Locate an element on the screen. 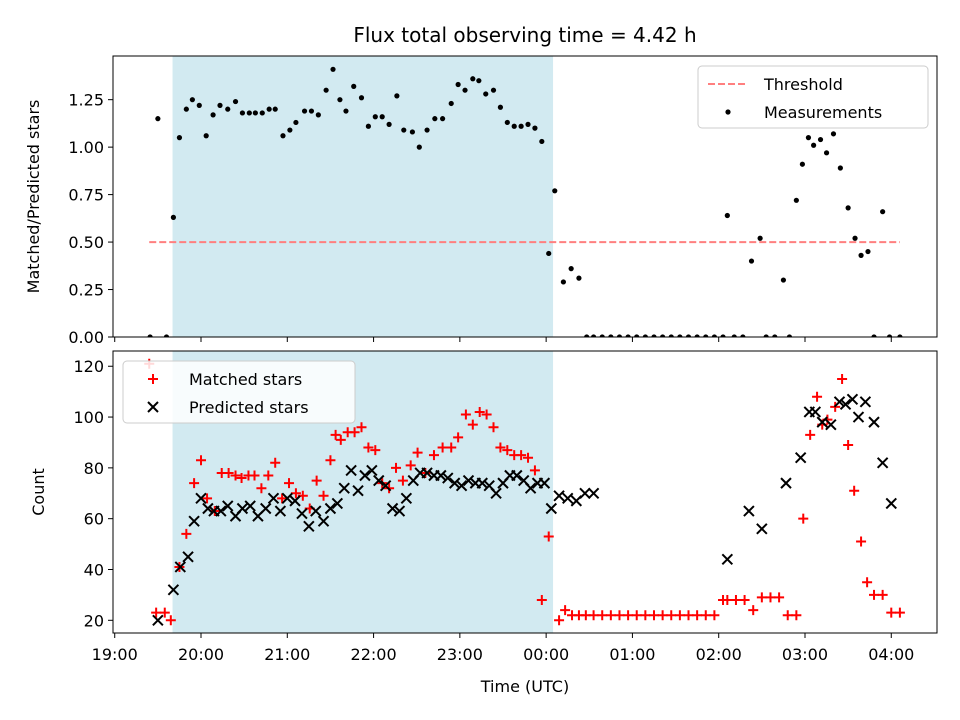 The height and width of the screenshot is (720, 960). panel-2-legend: Matched stars Predicted stars is located at coordinates (239, 392).